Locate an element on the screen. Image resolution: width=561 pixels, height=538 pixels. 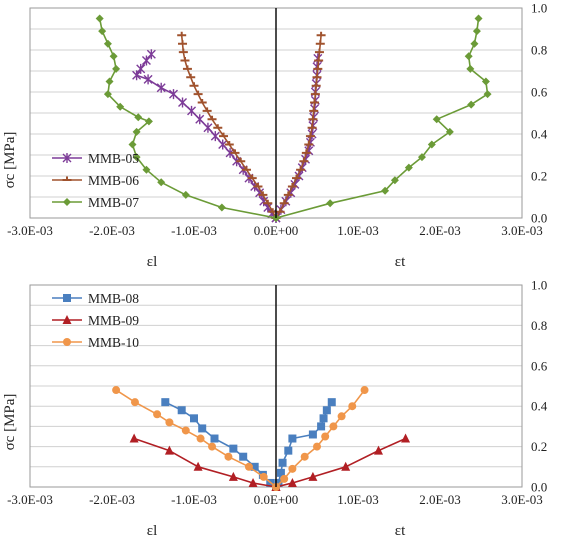
legend-marker is located at coordinates (67, 158).